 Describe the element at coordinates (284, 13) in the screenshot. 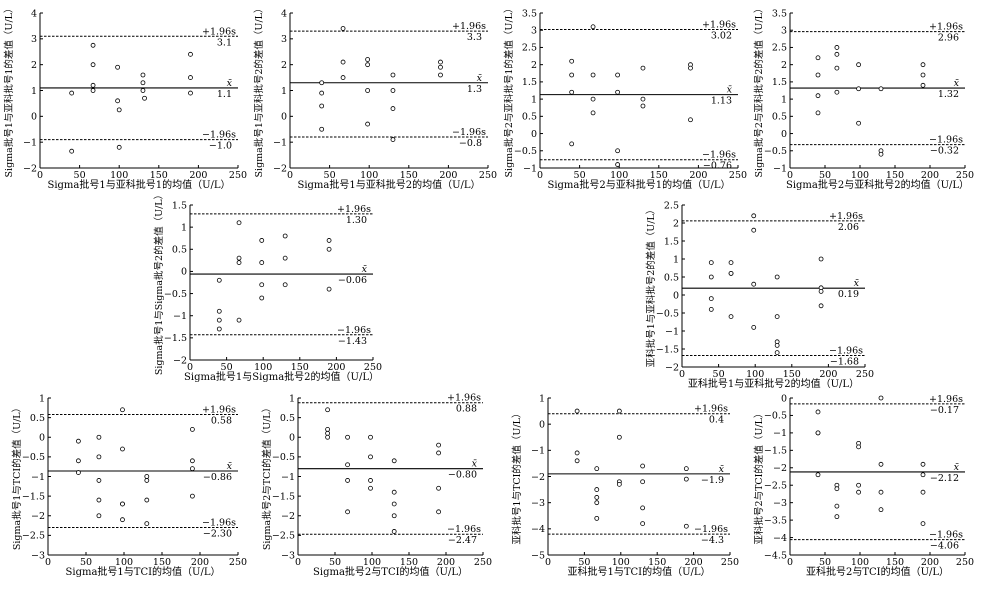

I see `y-tick-label: 4` at that location.